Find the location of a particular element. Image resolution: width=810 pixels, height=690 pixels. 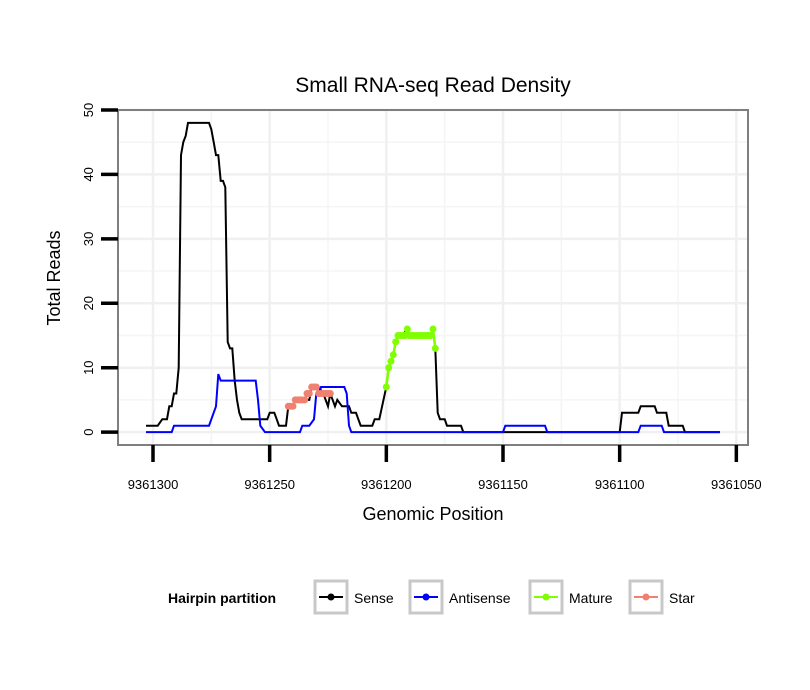

legend-marker-sense is located at coordinates (331, 597).